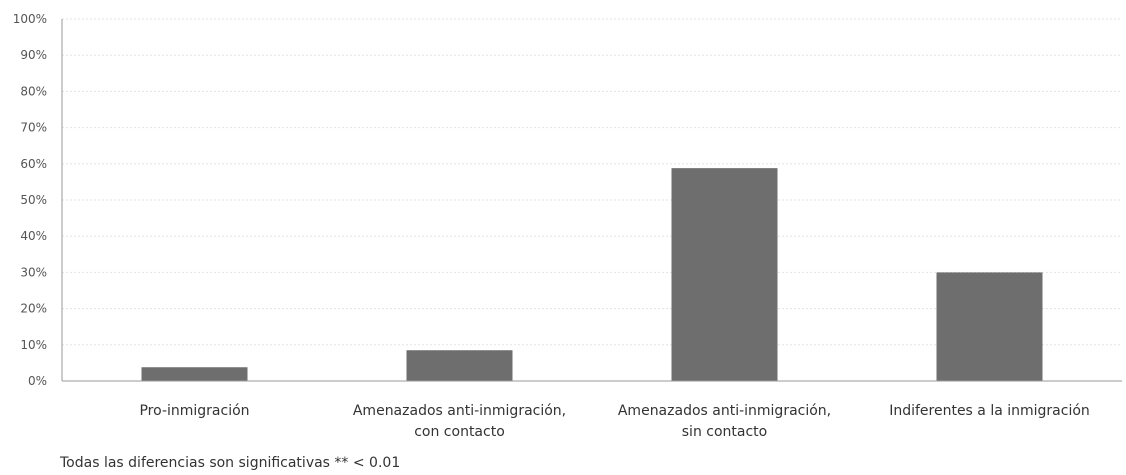  Describe the element at coordinates (30, 19) in the screenshot. I see `y-tick-label: 100%` at that location.